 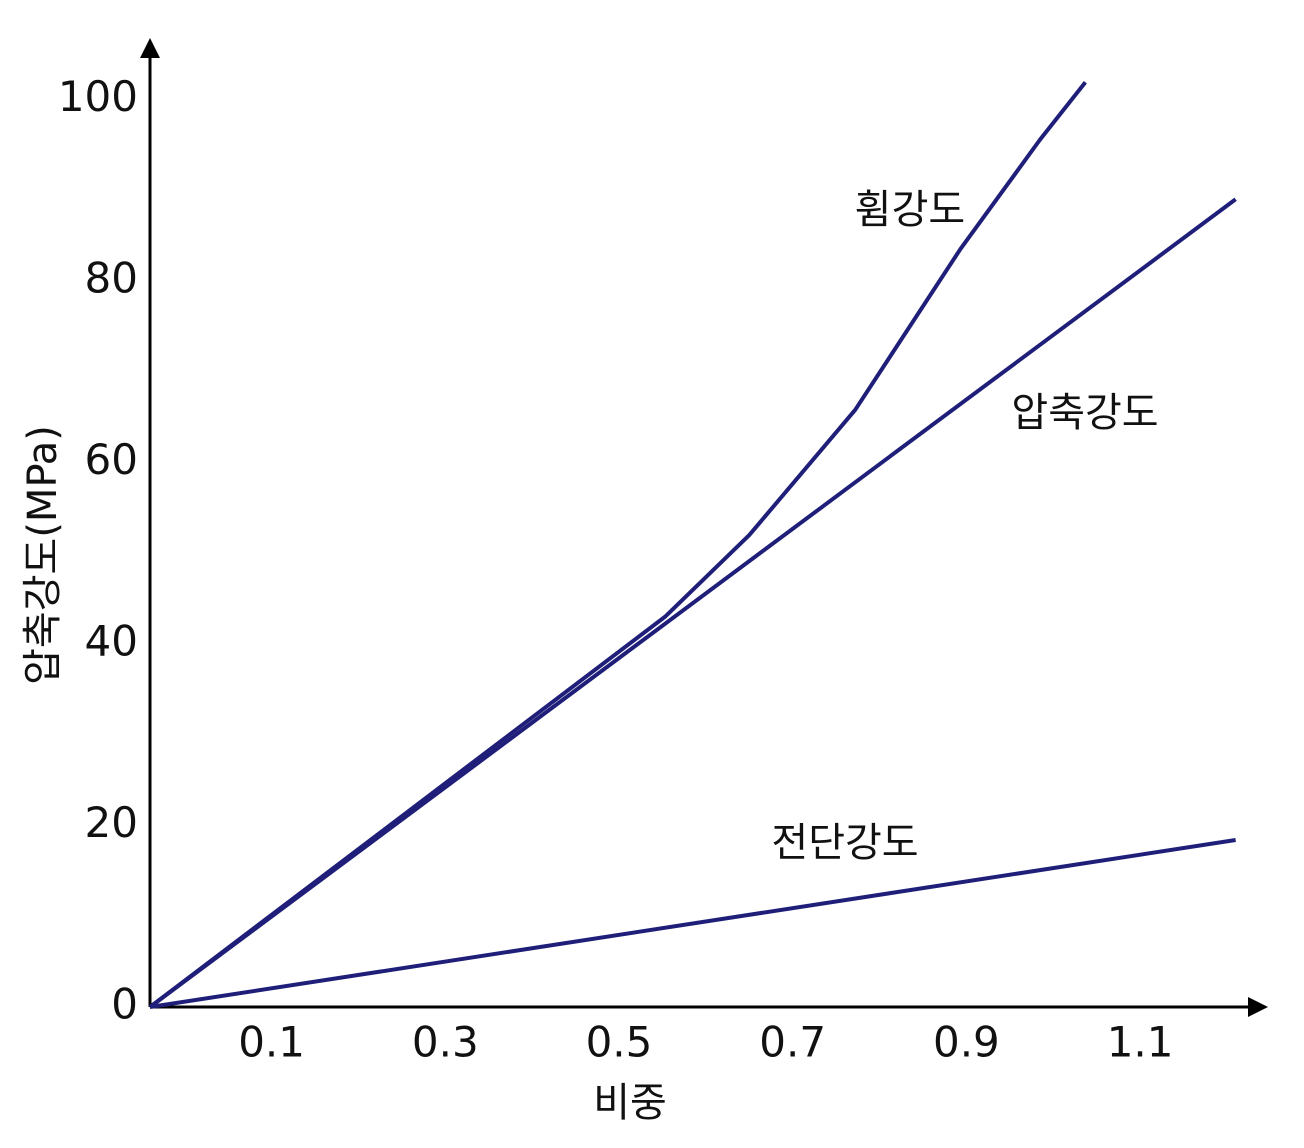 What do you see at coordinates (630, 1103) in the screenshot?
I see `x-axis-label: 비중` at bounding box center [630, 1103].